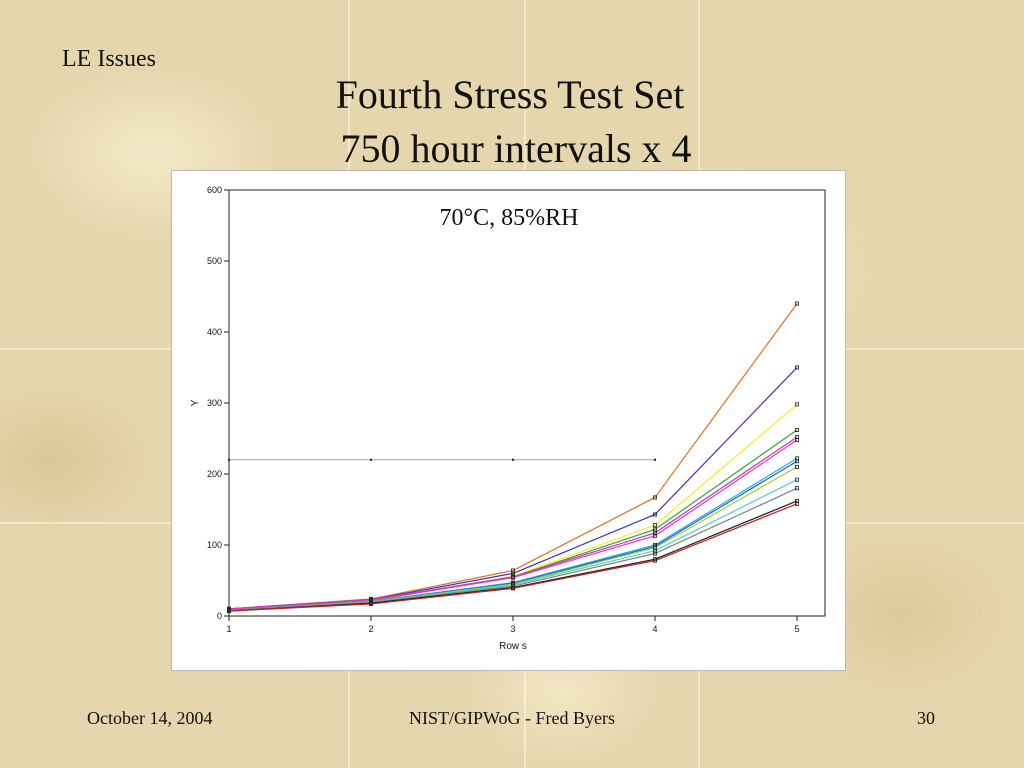  Describe the element at coordinates (509, 218) in the screenshot. I see `chart-title: 70°C, 85%RH` at that location.